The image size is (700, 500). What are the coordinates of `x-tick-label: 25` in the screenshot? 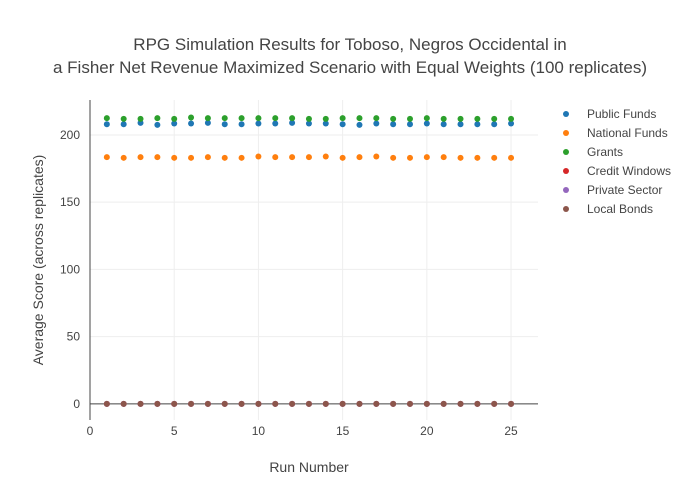 It's located at (511, 431).